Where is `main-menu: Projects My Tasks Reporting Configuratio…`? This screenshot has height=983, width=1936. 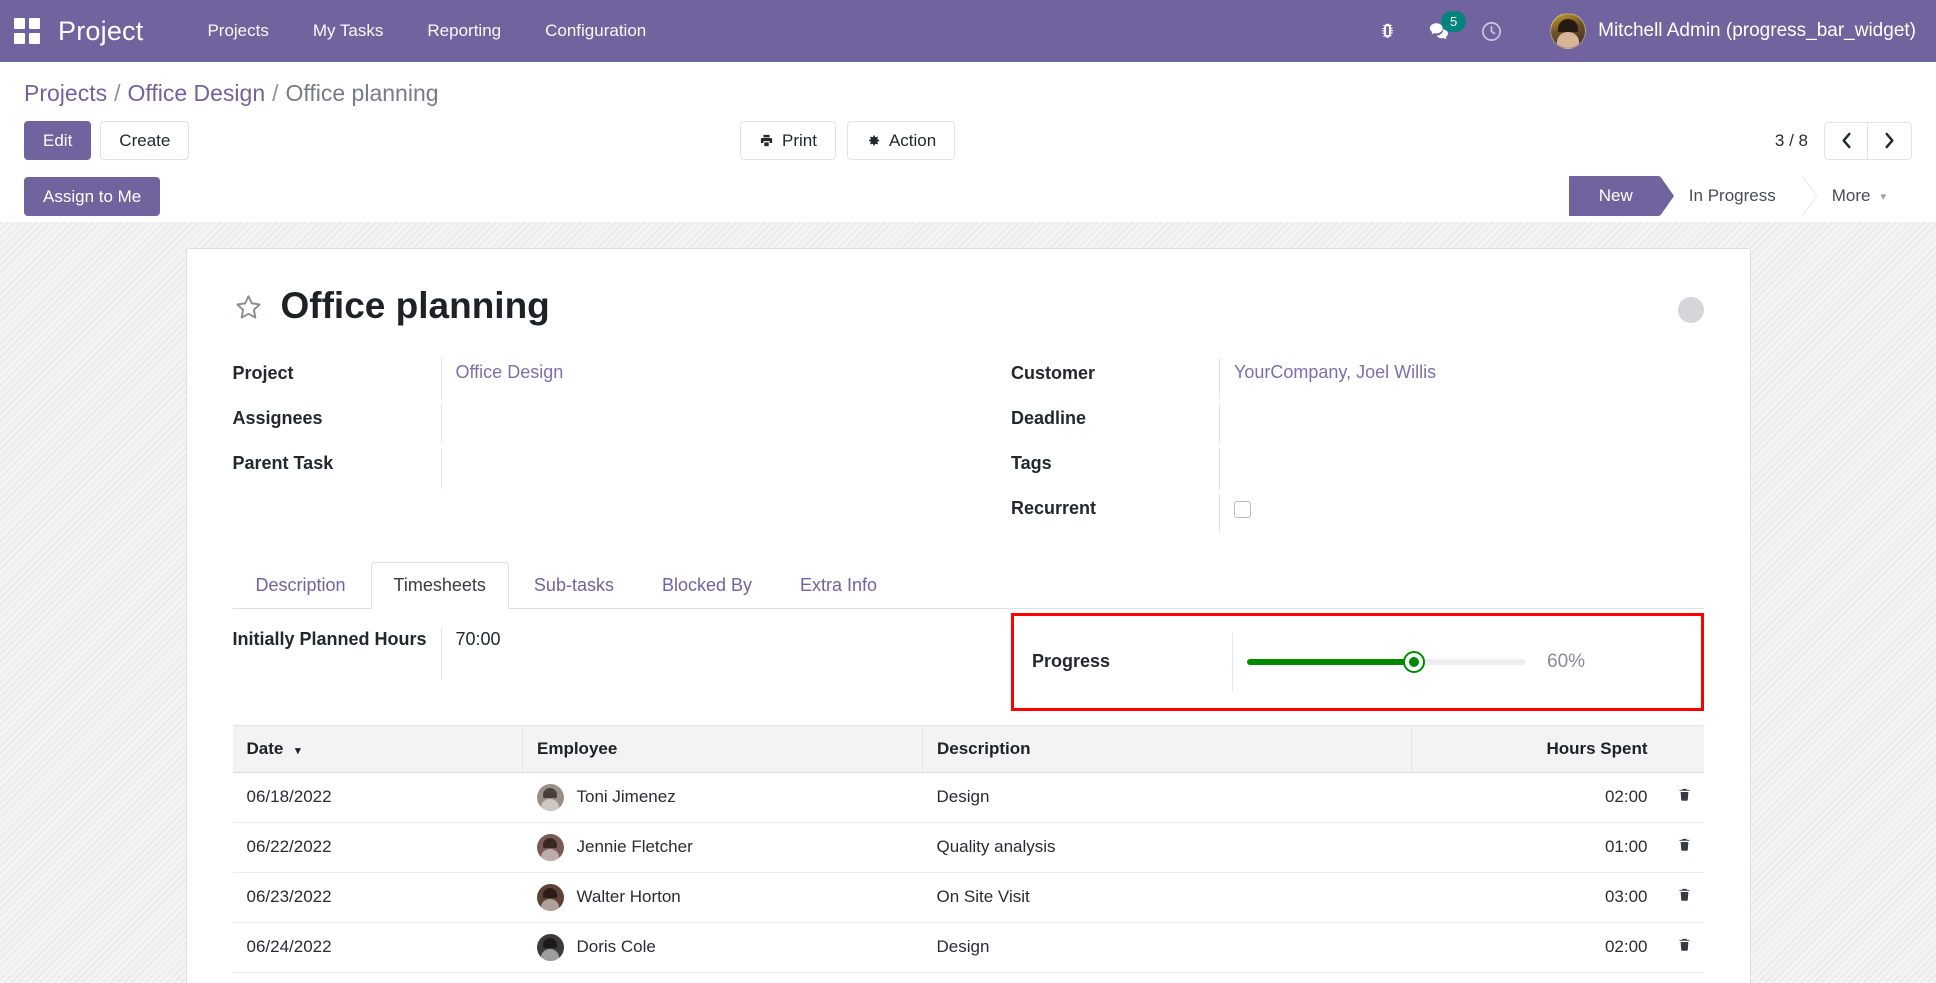 main-menu: Projects My Tasks Reporting Configuratio… is located at coordinates (426, 31).